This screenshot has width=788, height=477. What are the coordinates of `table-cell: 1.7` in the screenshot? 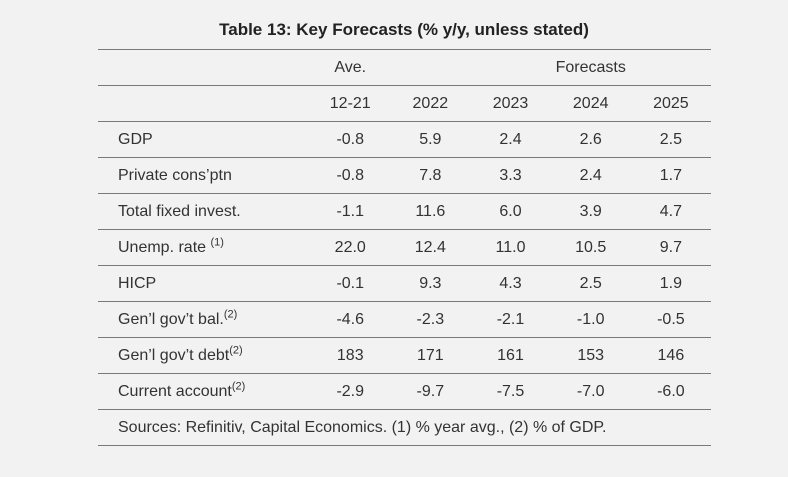 It's located at (670, 175).